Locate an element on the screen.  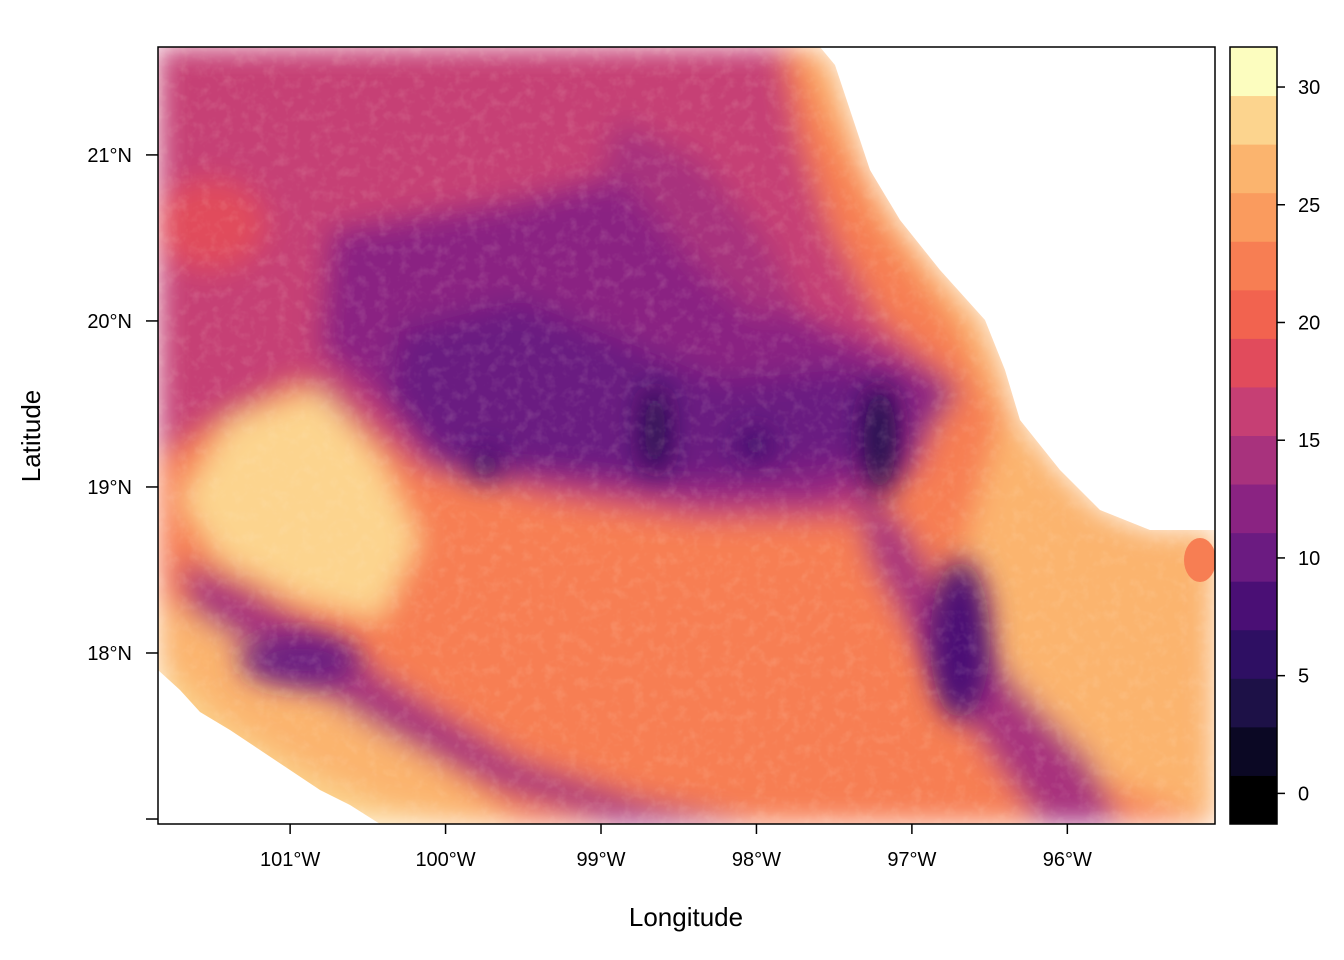
colorbar-tick-label: 0 is located at coordinates (1303, 794).